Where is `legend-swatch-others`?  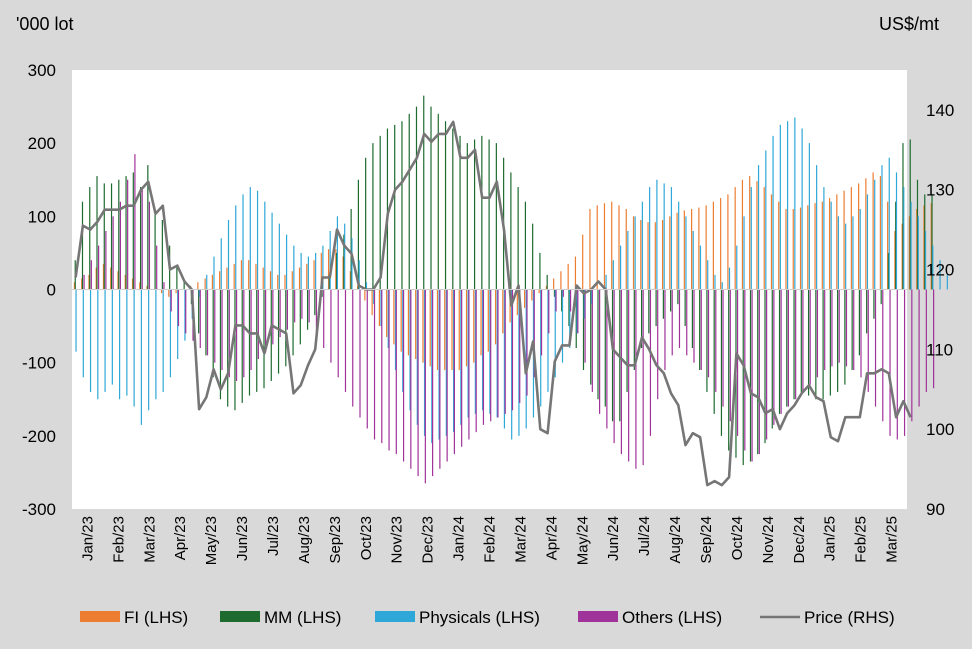
legend-swatch-others is located at coordinates (598, 616).